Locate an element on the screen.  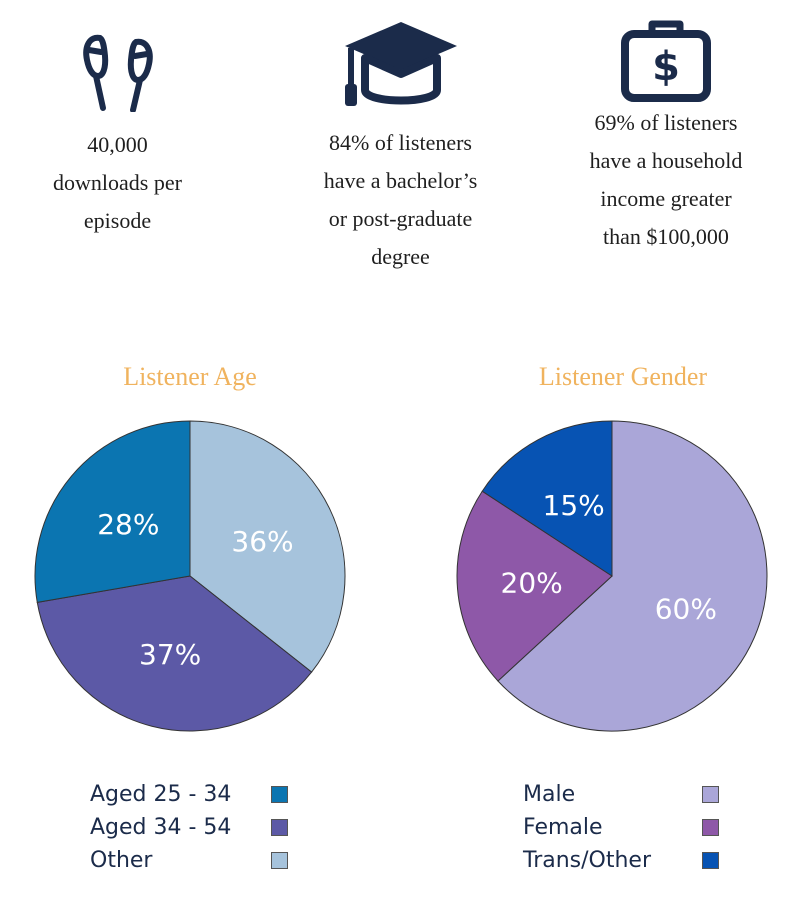
legend-label: Female is located at coordinates (563, 827).